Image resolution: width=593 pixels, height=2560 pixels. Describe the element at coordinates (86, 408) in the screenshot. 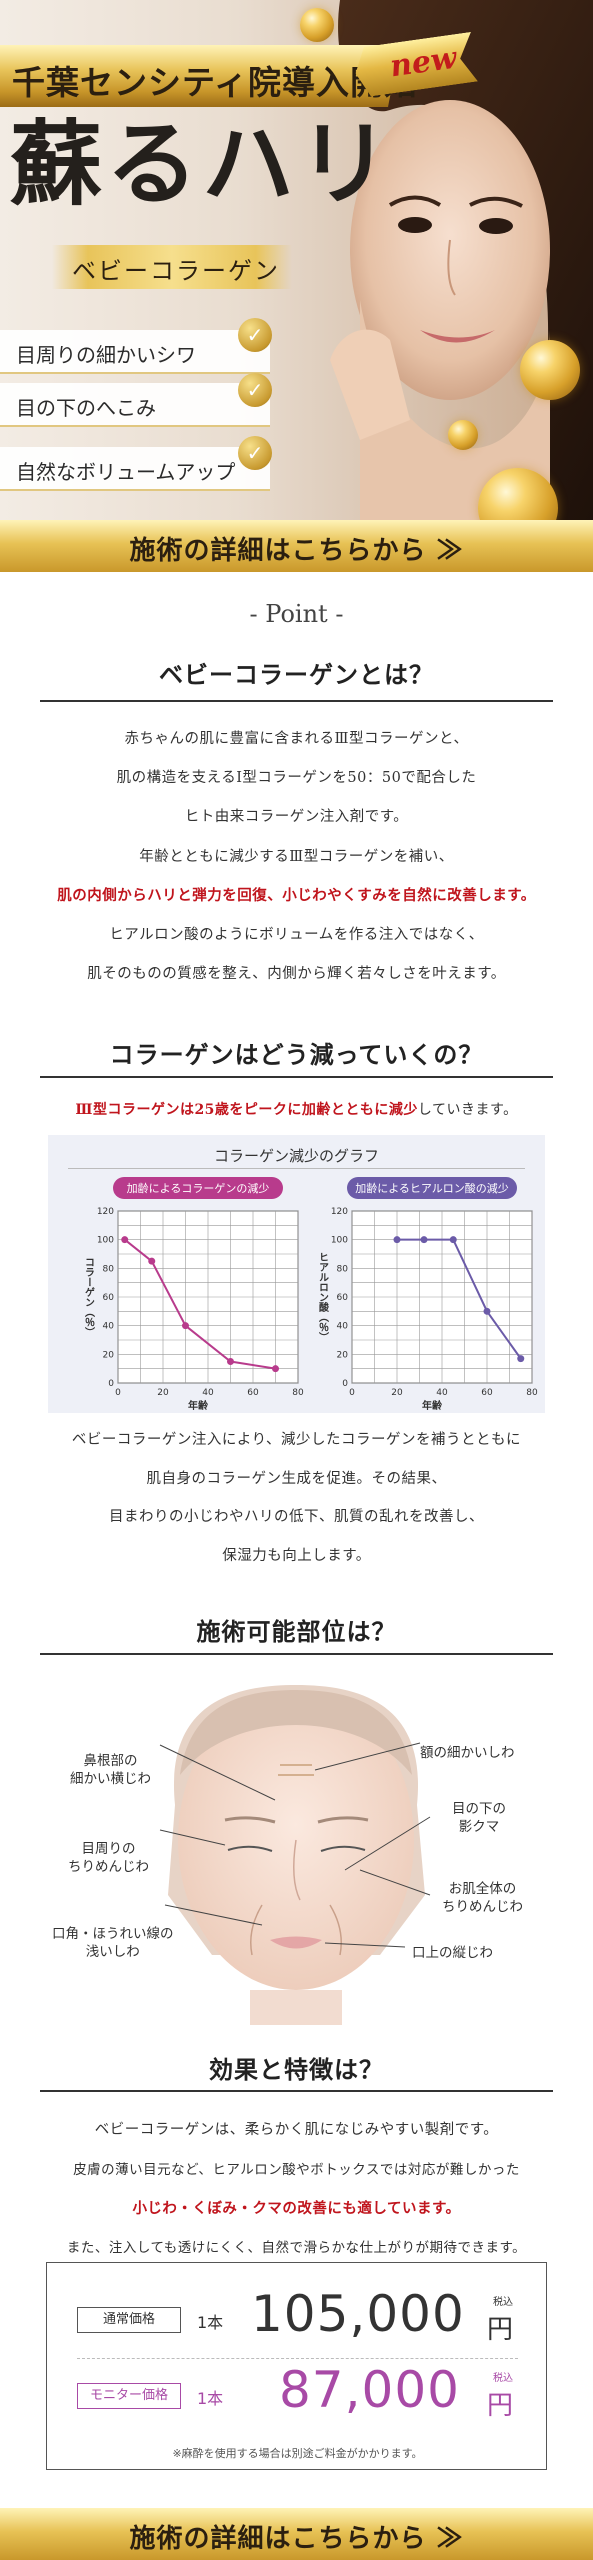

I see `check-item-label: 目の下のへこみ` at that location.